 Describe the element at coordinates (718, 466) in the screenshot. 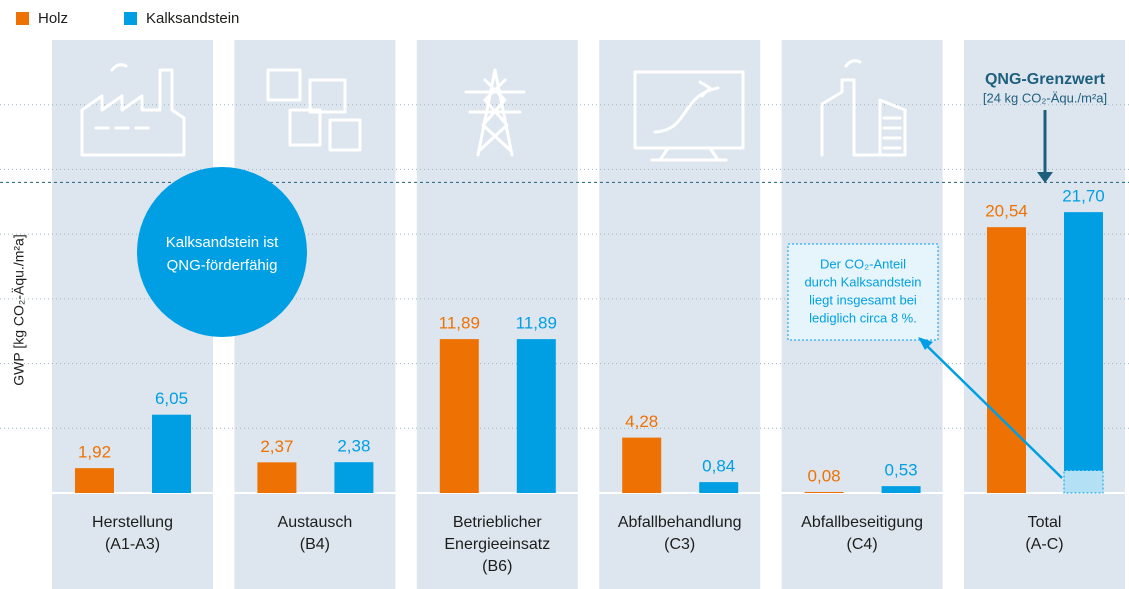

I see `value-label: 0,84` at that location.